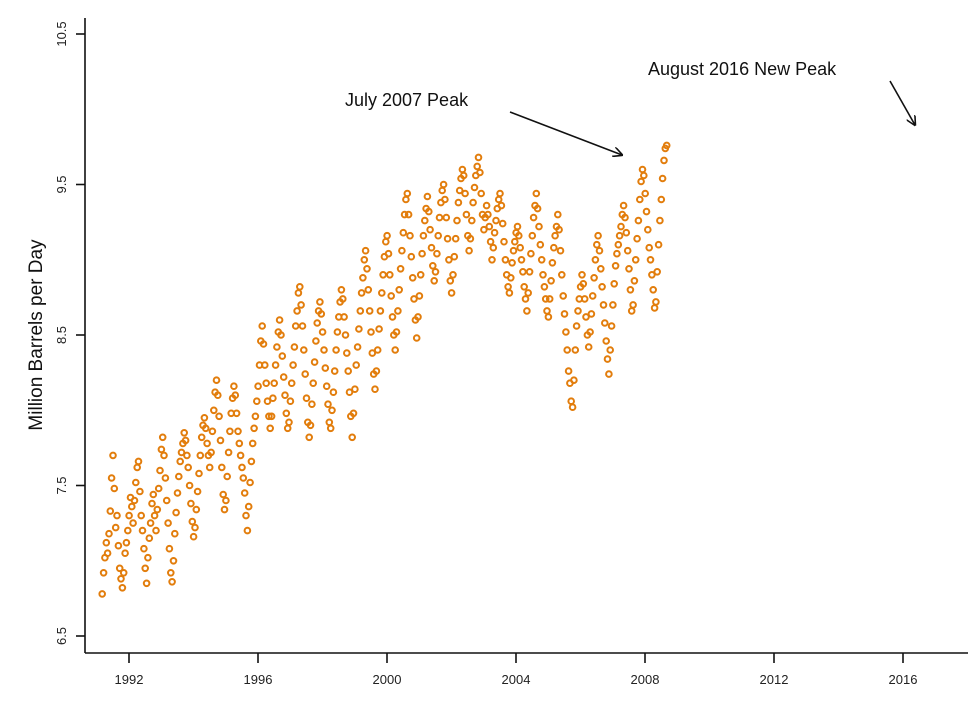 The width and height of the screenshot is (980, 708). What do you see at coordinates (407, 100) in the screenshot?
I see `annotation-july-2007-peak: July 2007 Peak` at bounding box center [407, 100].